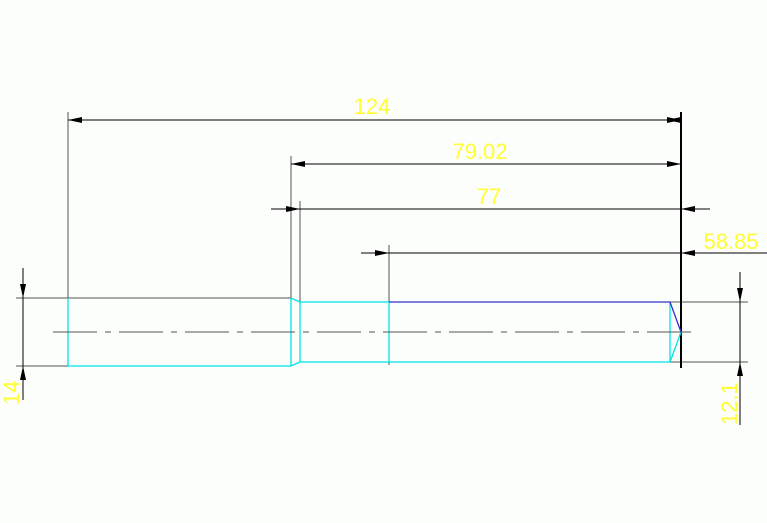 Image resolution: width=767 pixels, height=523 pixels. What do you see at coordinates (374, 332) in the screenshot?
I see `shaft-outline` at bounding box center [374, 332].